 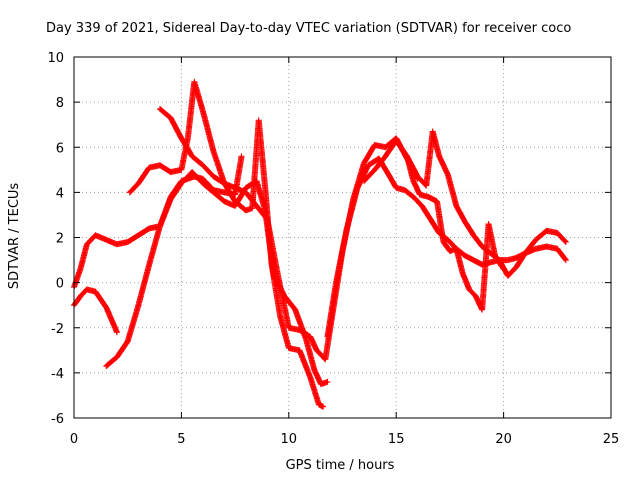 What do you see at coordinates (57, 329) in the screenshot?
I see `y-tick-label: -2` at bounding box center [57, 329].